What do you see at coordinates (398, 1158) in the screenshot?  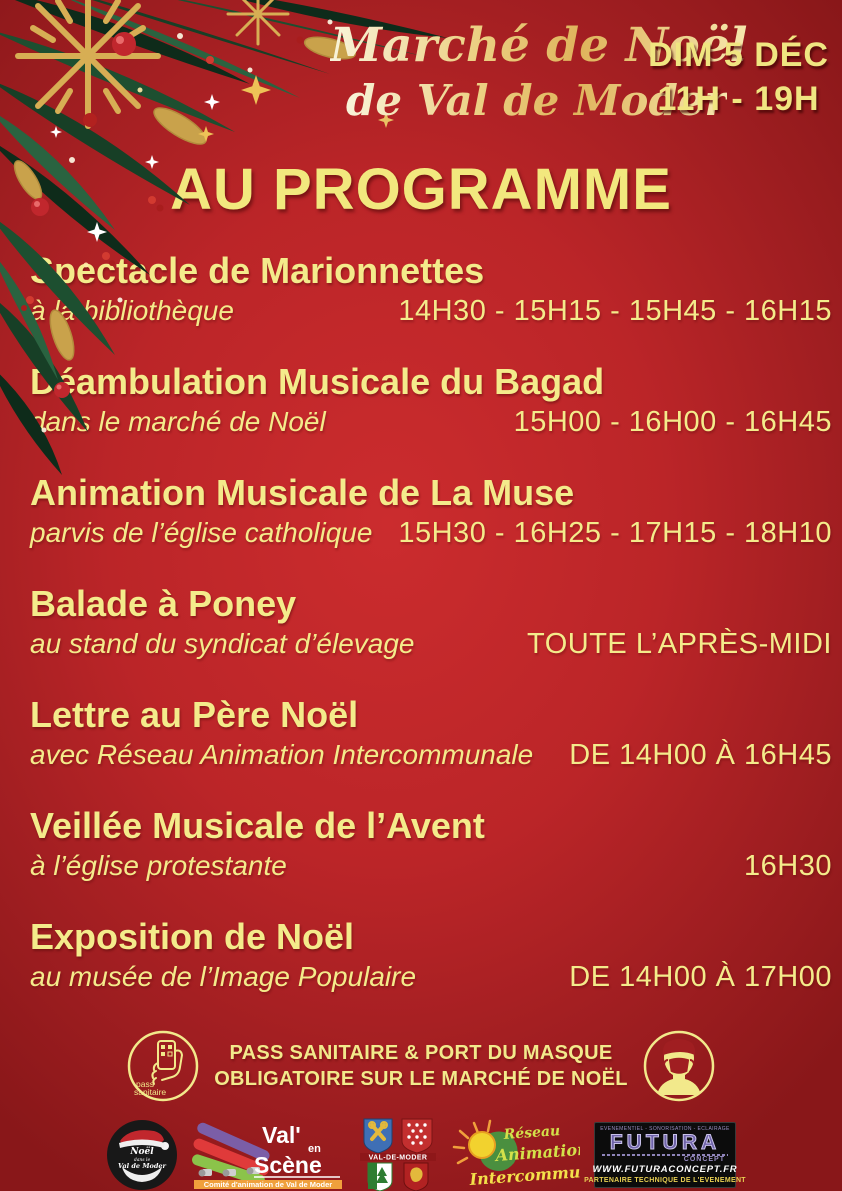 I see `svg-text: VAL-DE-MODER` at bounding box center [398, 1158].